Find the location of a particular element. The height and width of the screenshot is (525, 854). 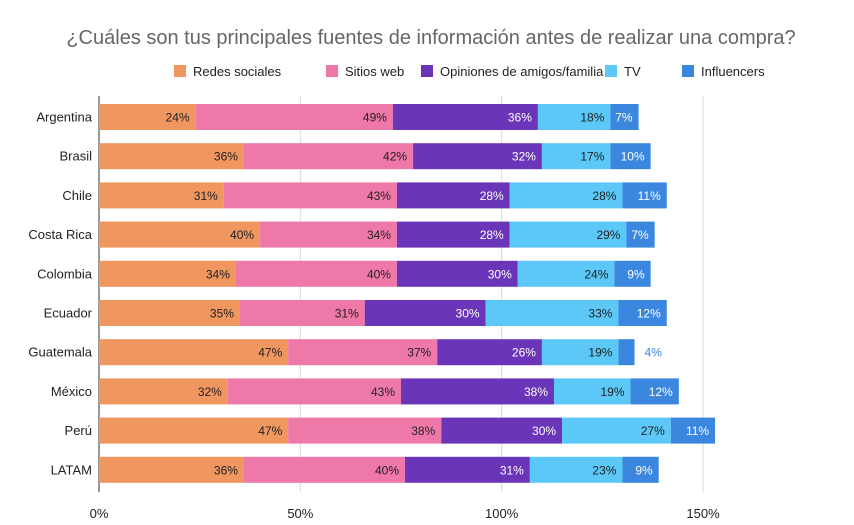

data-label-ecuador-tv: 33% is located at coordinates (600, 314).